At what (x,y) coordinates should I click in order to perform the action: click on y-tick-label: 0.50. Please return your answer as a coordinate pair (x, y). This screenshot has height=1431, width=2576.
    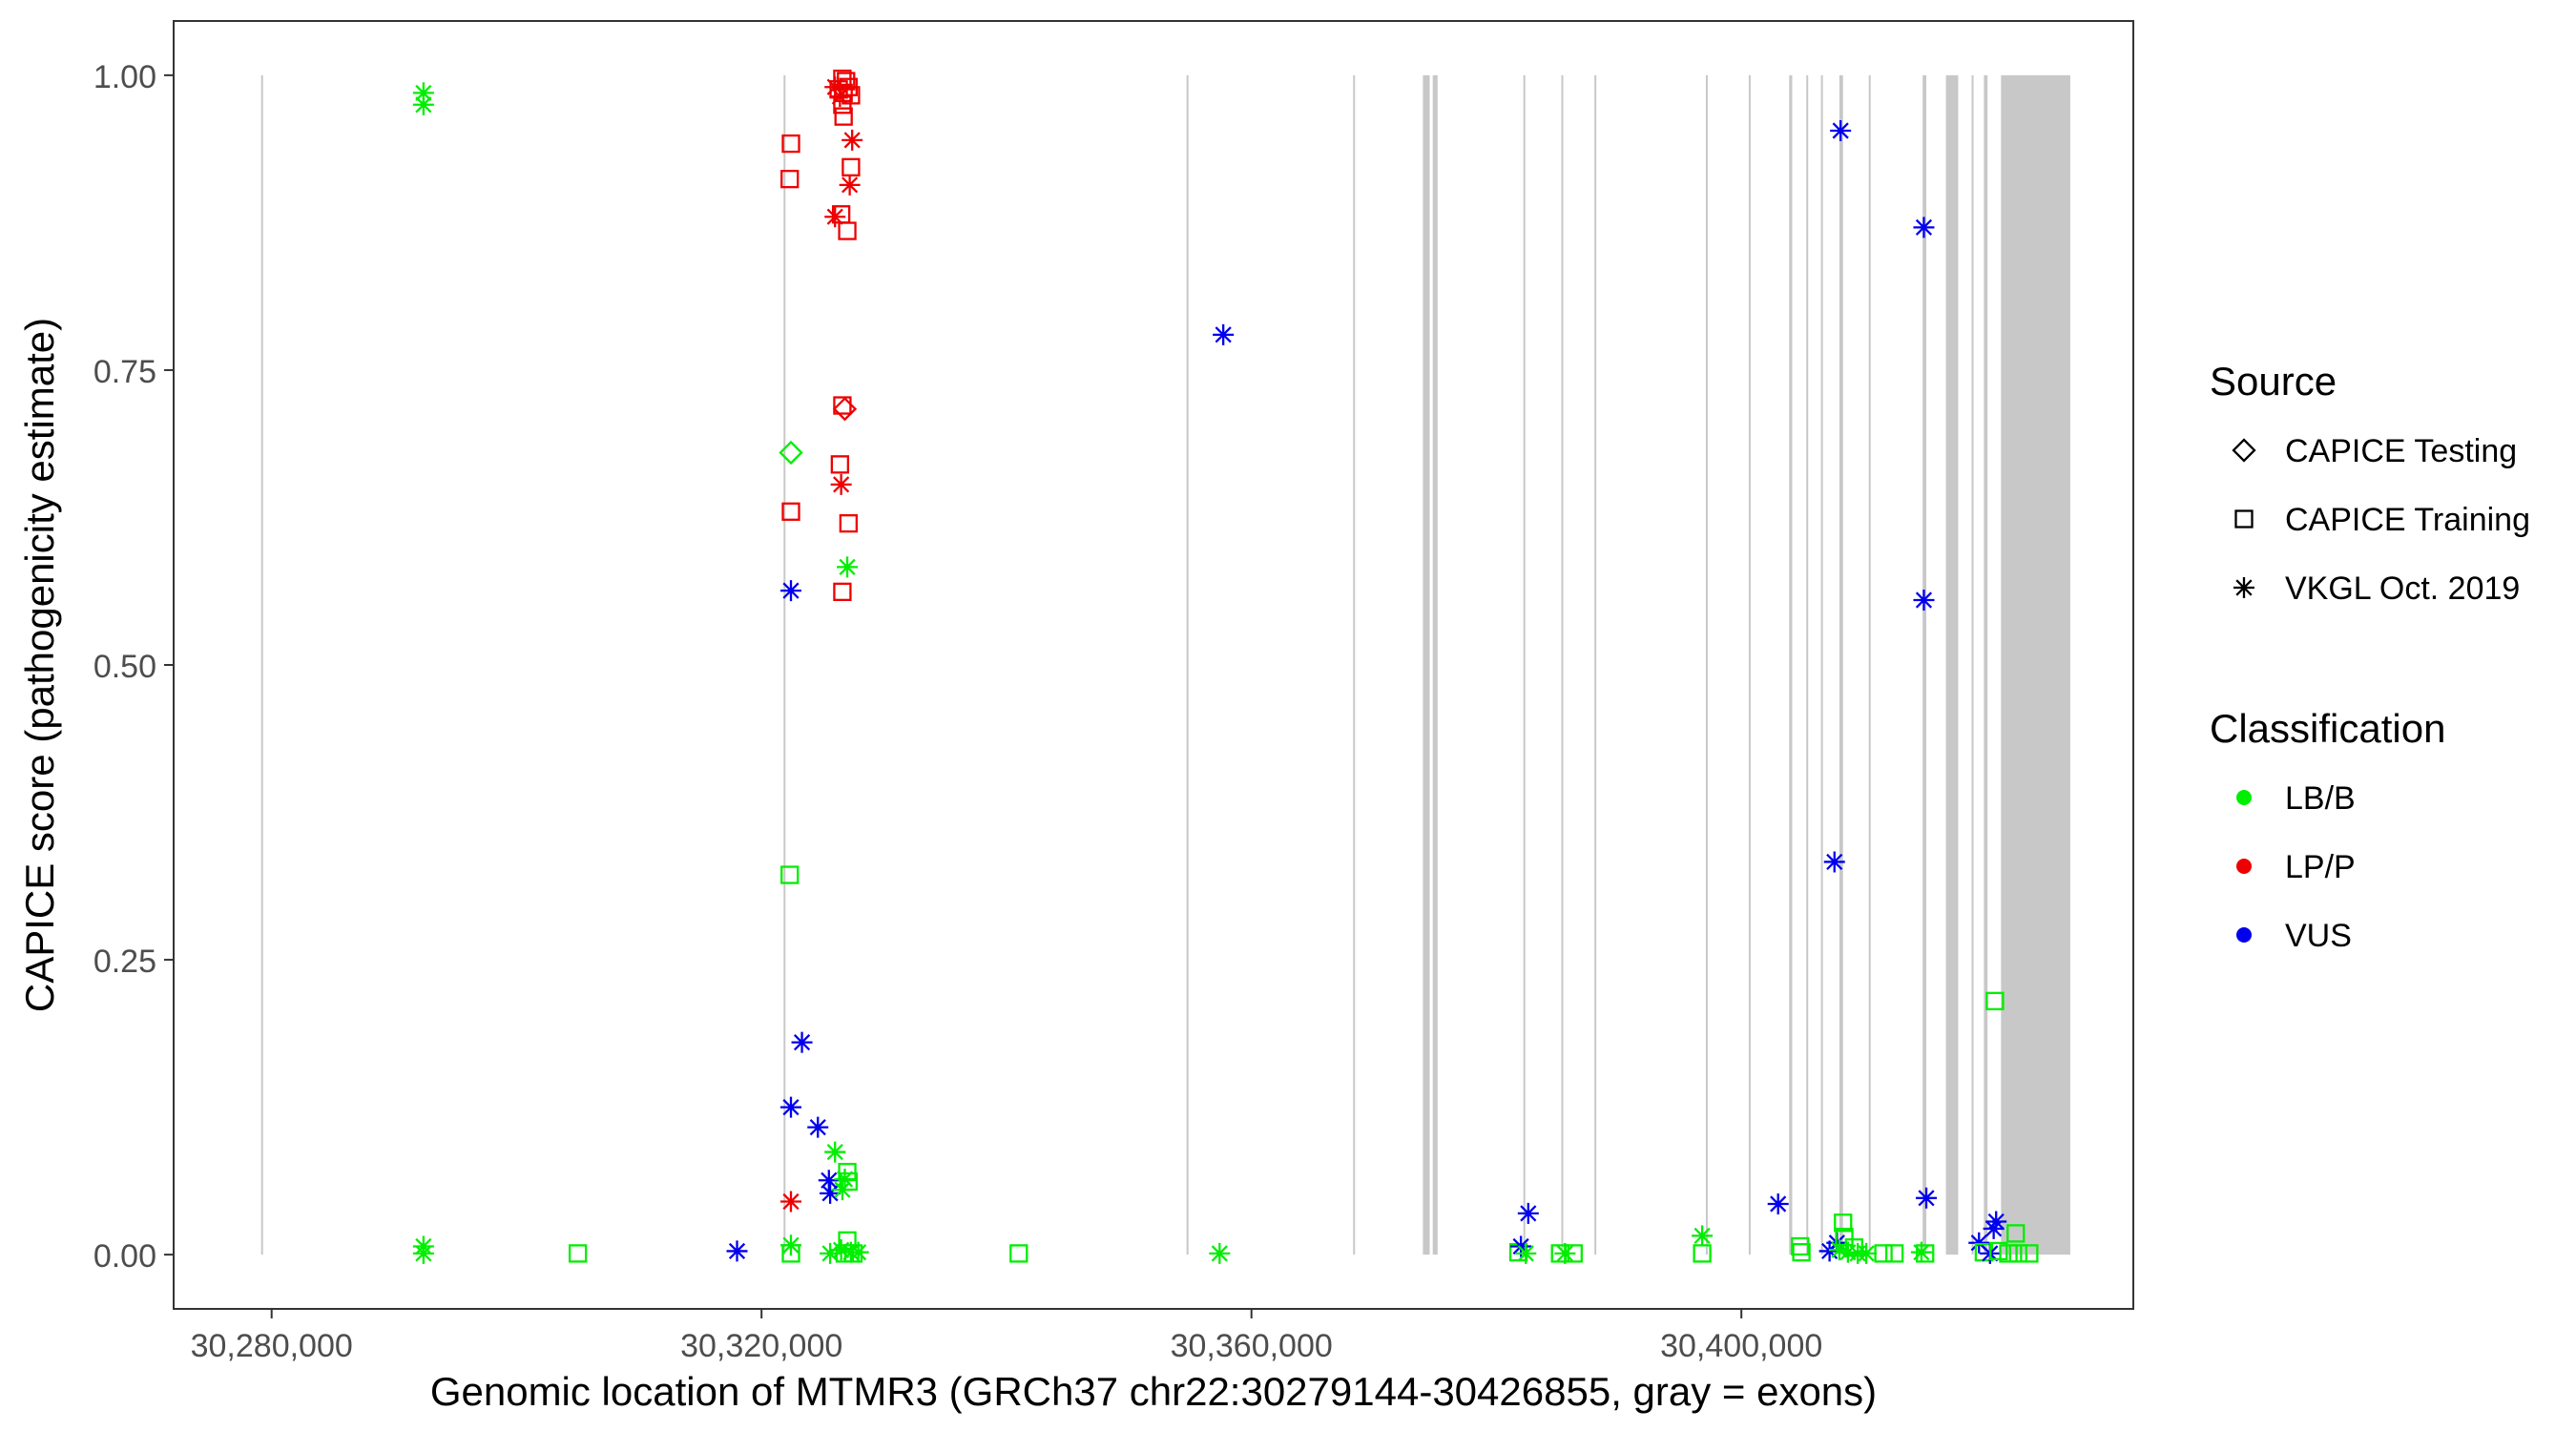
    Looking at the image, I should click on (124, 667).